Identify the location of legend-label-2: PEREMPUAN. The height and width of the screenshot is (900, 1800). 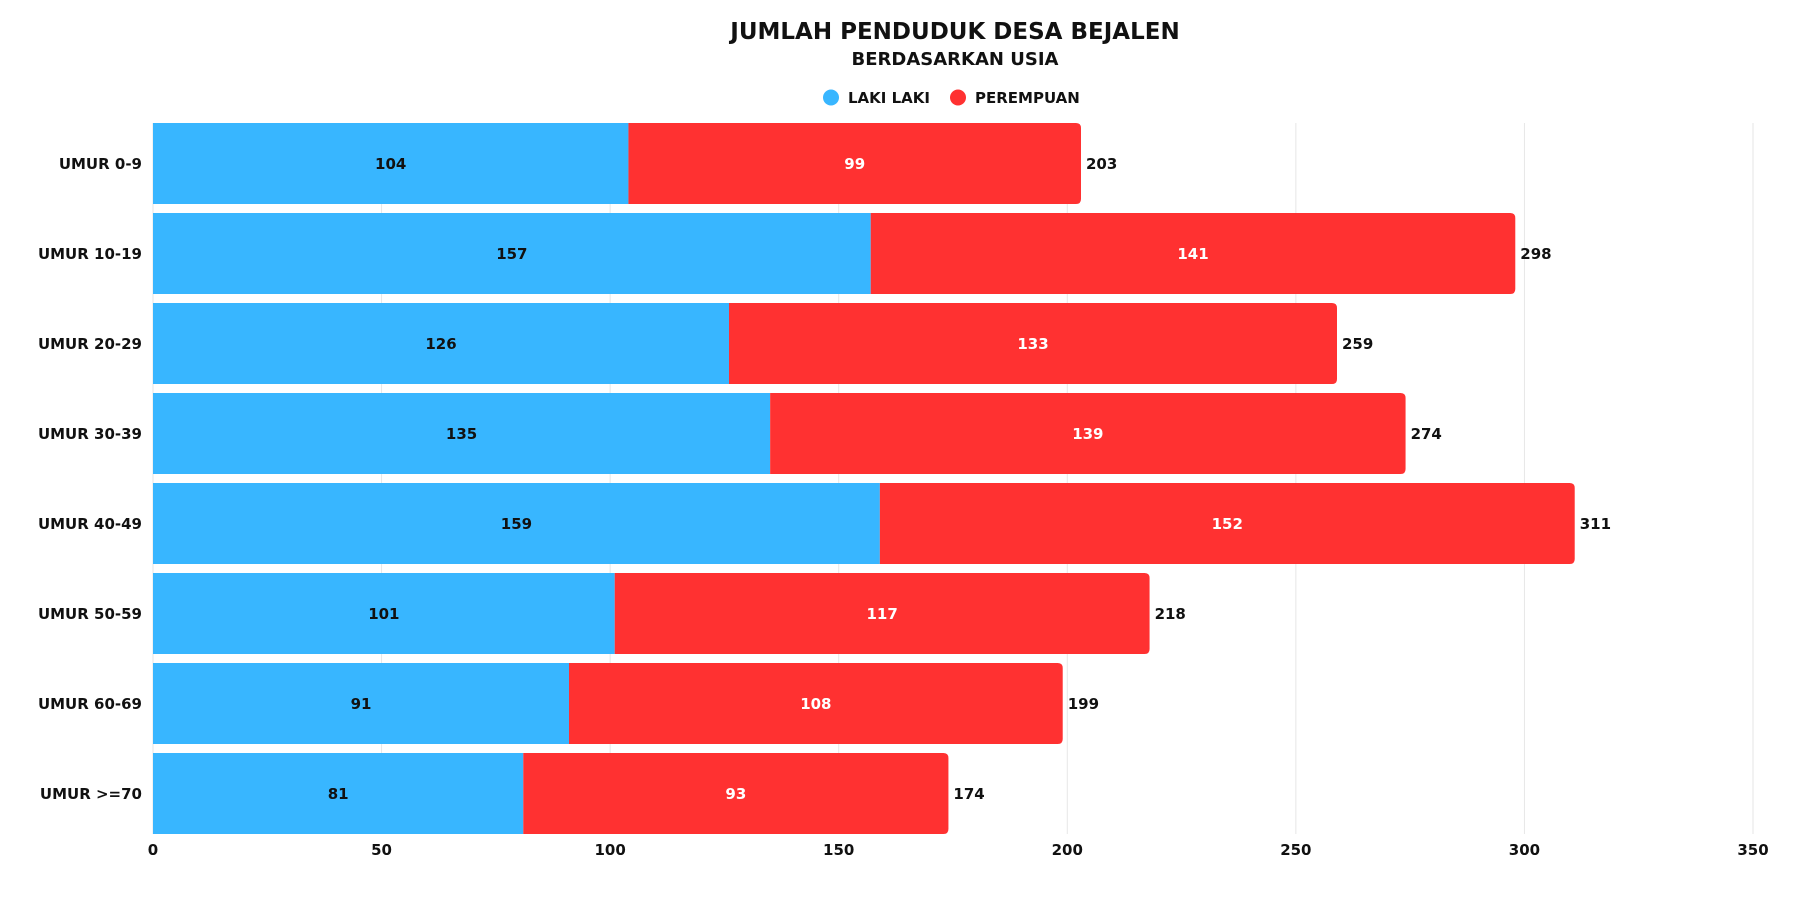
(1027, 98).